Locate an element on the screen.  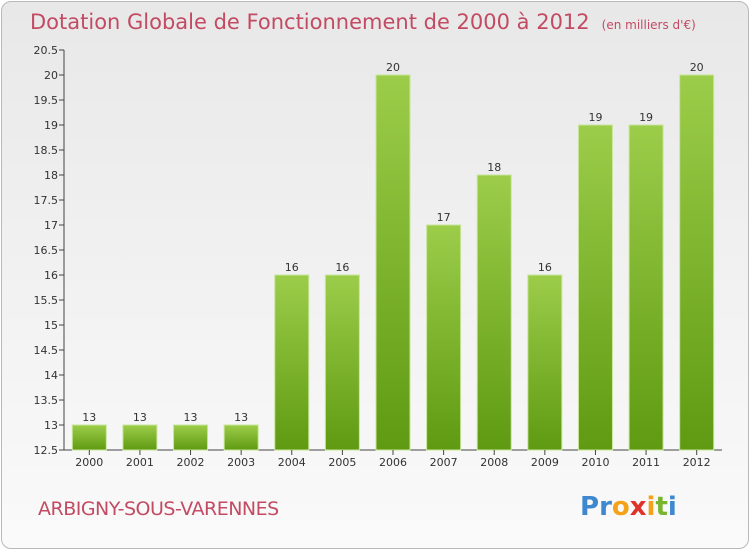
data-label: 17 is located at coordinates (444, 217).